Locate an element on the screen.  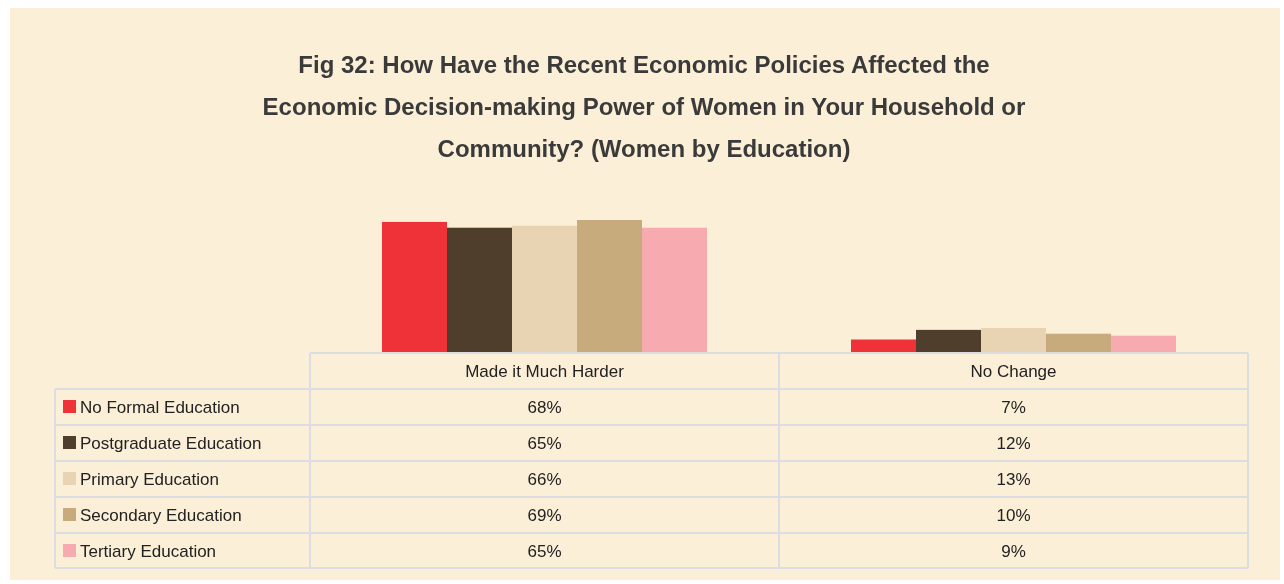
legend-label: Primary Education is located at coordinates (149, 479).